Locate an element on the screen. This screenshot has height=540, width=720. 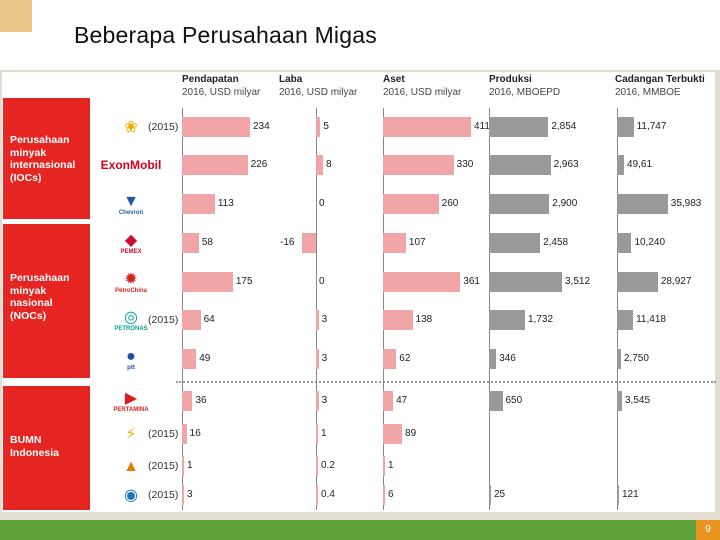
group-iocs: Perusahaan minyak internasional (IOCs) is located at coordinates (46, 158).